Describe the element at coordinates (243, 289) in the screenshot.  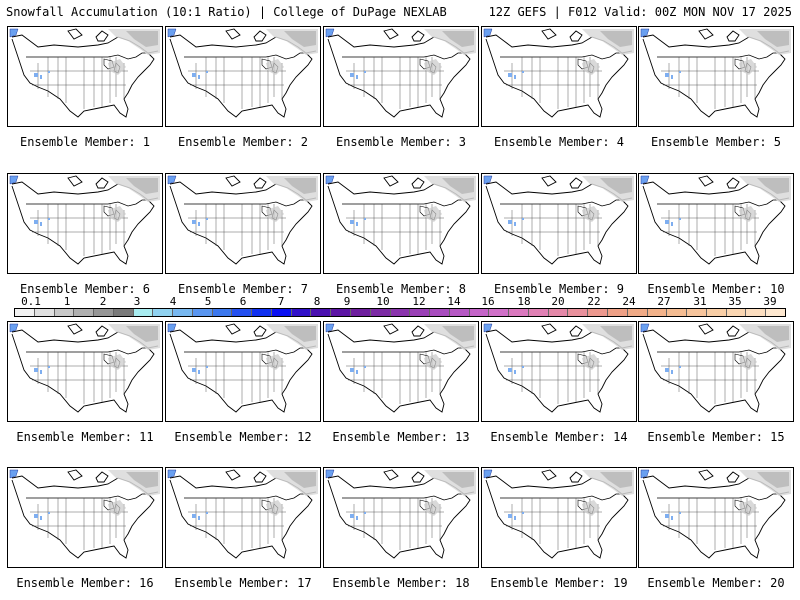
I see `ensemble-member-label: Ensemble Member: 7` at that location.